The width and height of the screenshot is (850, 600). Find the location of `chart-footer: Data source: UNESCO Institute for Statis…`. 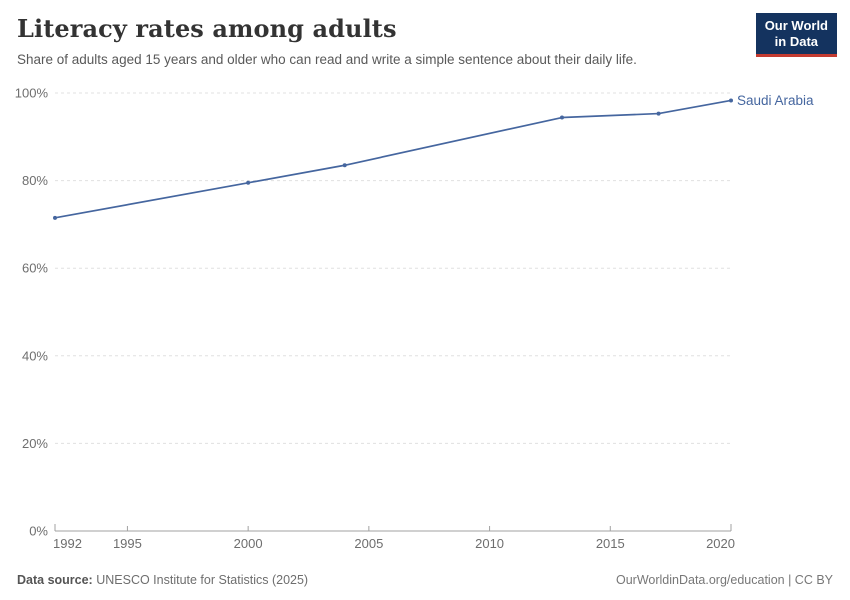

chart-footer: Data source: UNESCO Institute for Statis… is located at coordinates (425, 580).